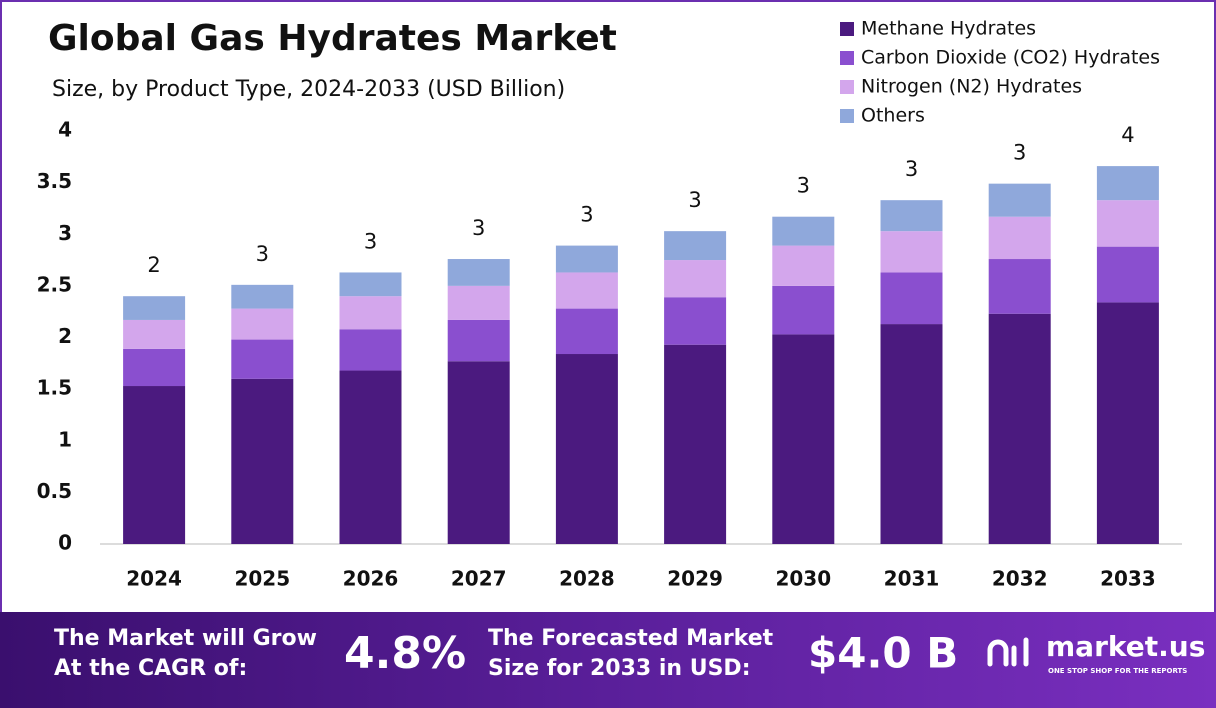 This screenshot has width=1216, height=708. Describe the element at coordinates (262, 579) in the screenshot. I see `x-tick-label: 2025` at that location.